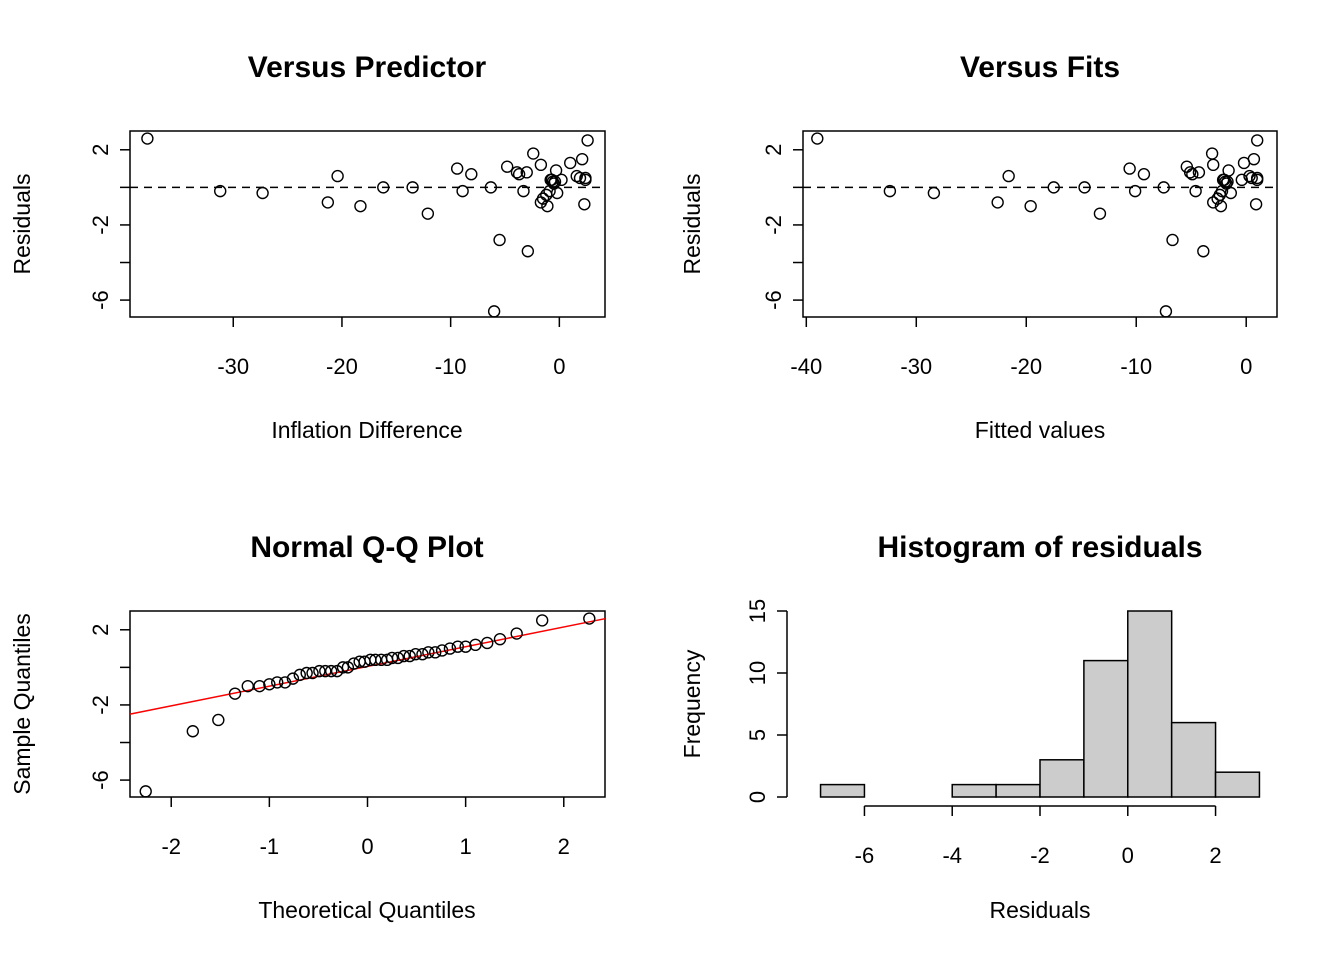 The image size is (1344, 960). What do you see at coordinates (757, 735) in the screenshot?
I see `y-tick-label: 5` at bounding box center [757, 735].